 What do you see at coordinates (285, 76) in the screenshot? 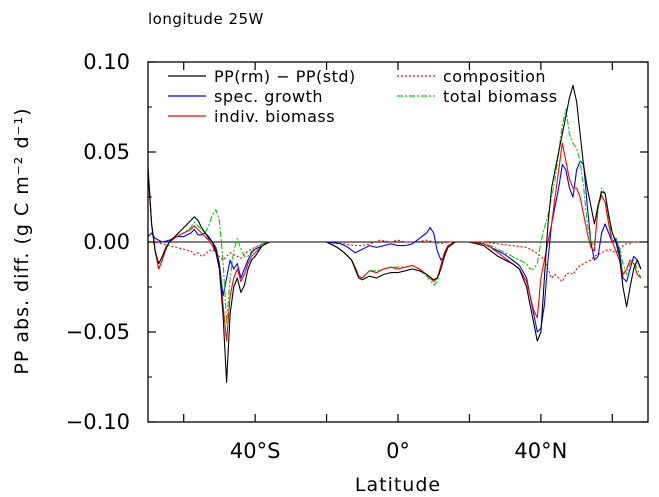
I see `legend-label: PP(rm) − PP(std)` at bounding box center [285, 76].